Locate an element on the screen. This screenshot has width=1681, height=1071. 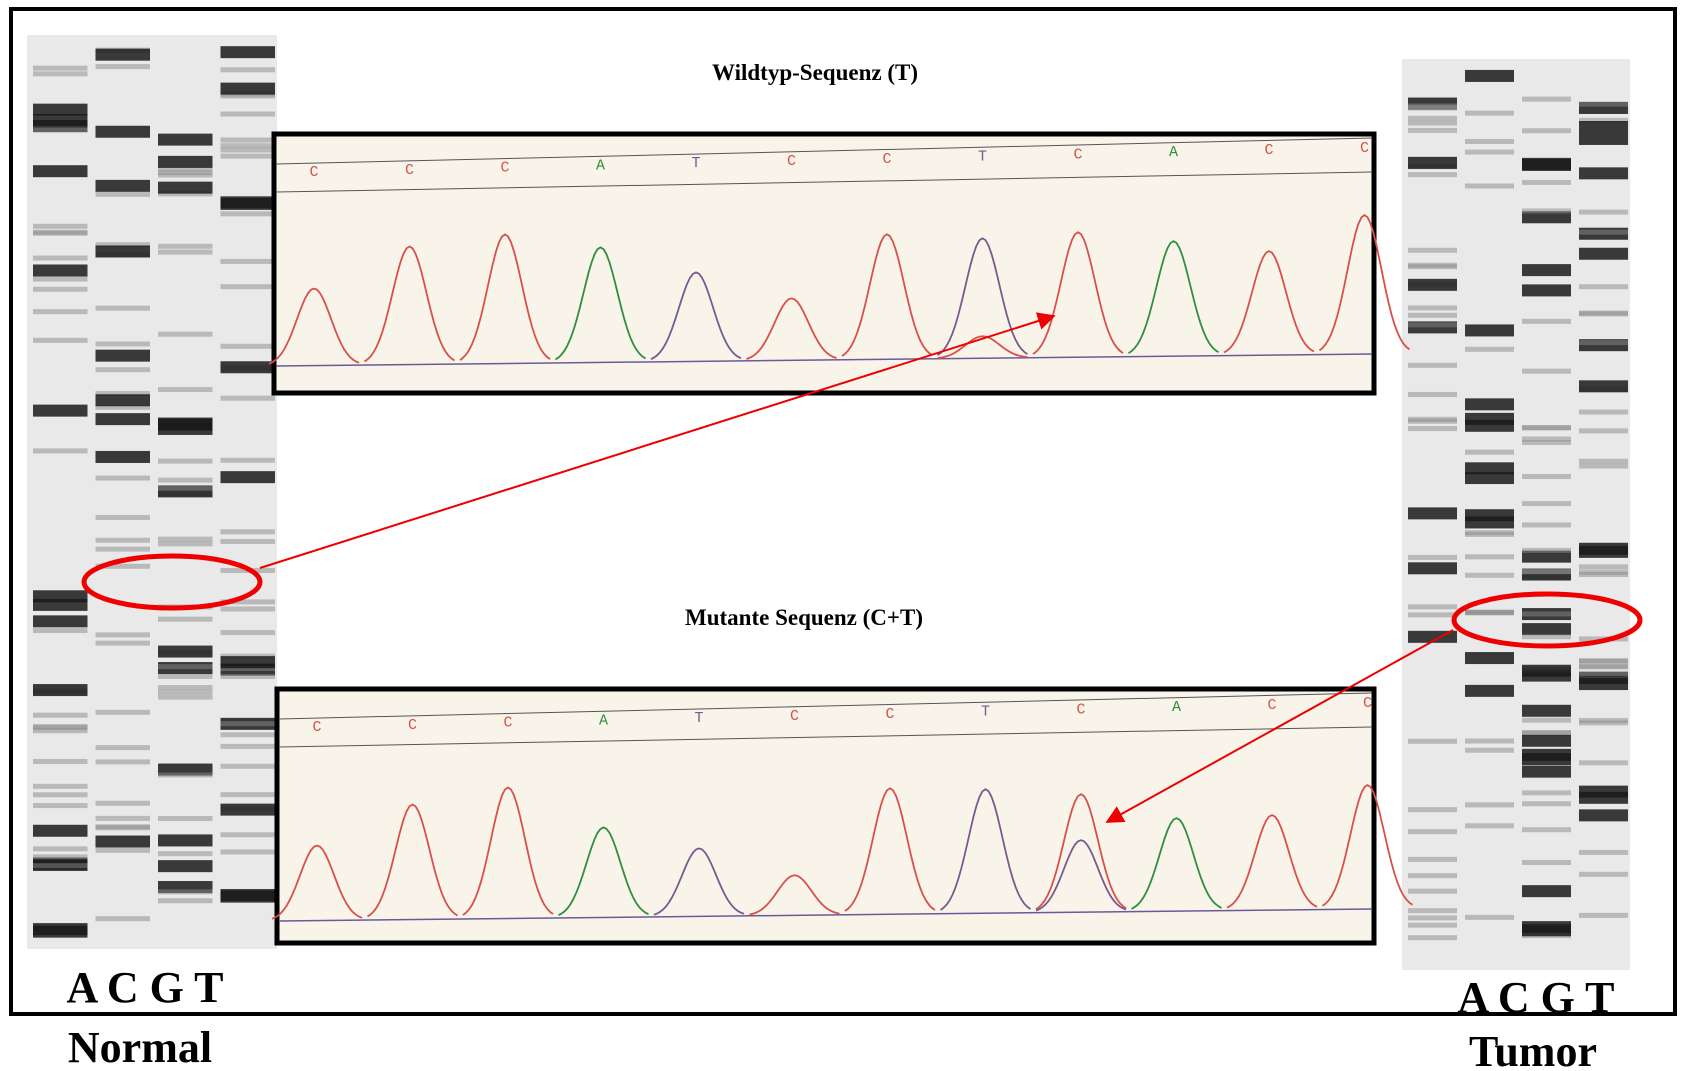
baseline is located at coordinates (825, 915).